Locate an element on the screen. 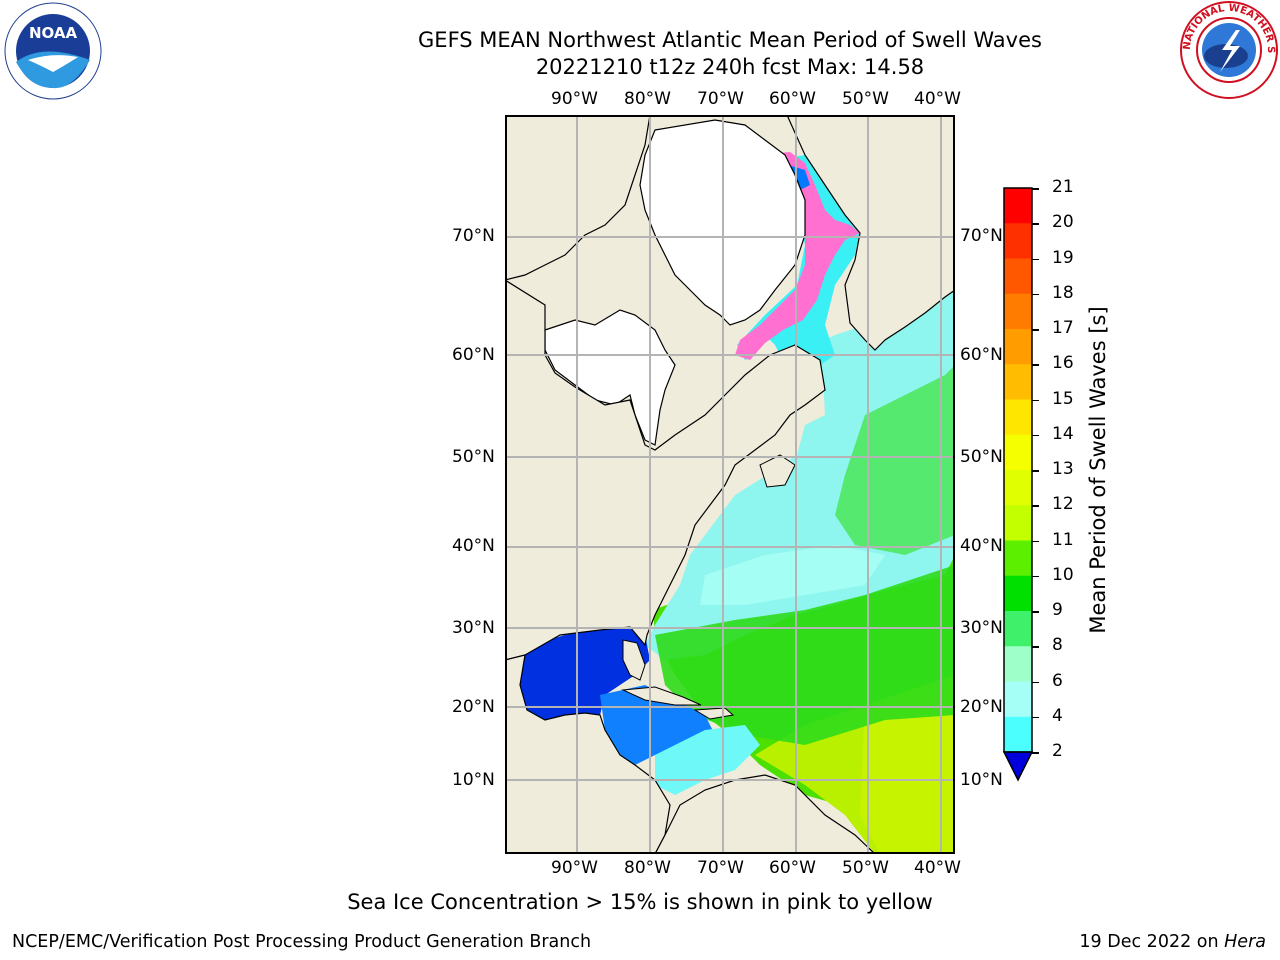 This screenshot has height=960, width=1280. lat-label-left: 60°N is located at coordinates (473, 355).